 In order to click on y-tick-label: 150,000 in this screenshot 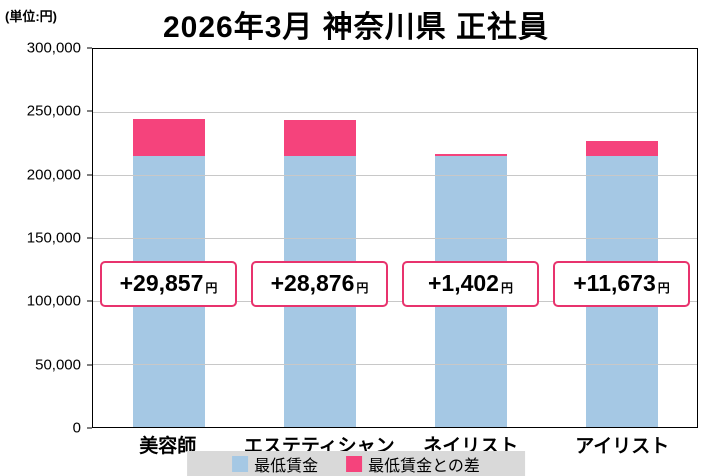, I will do `click(53, 238)`.